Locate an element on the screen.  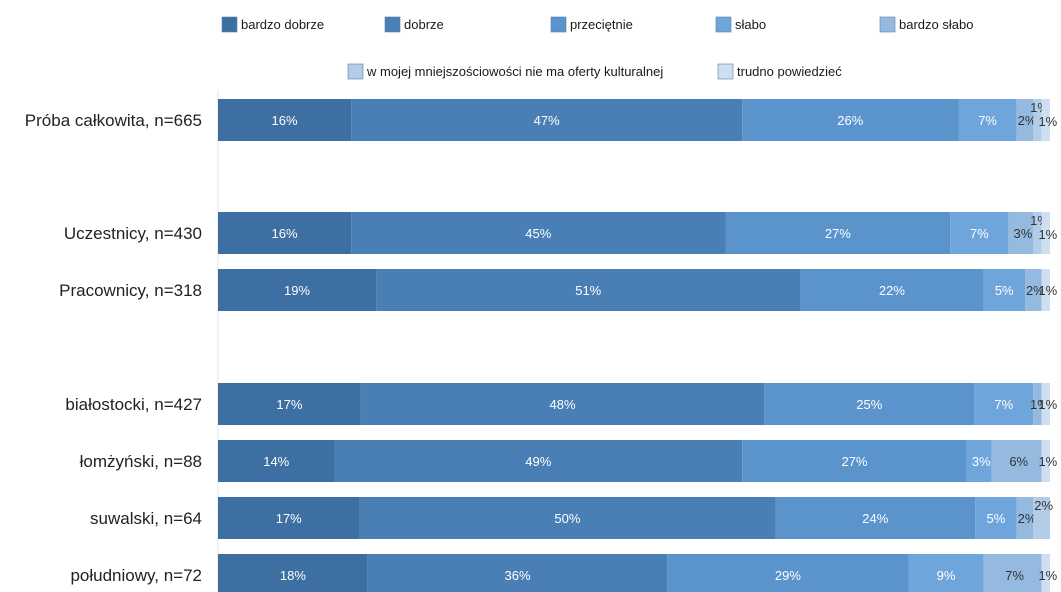
data-label: 24% is located at coordinates (875, 518).